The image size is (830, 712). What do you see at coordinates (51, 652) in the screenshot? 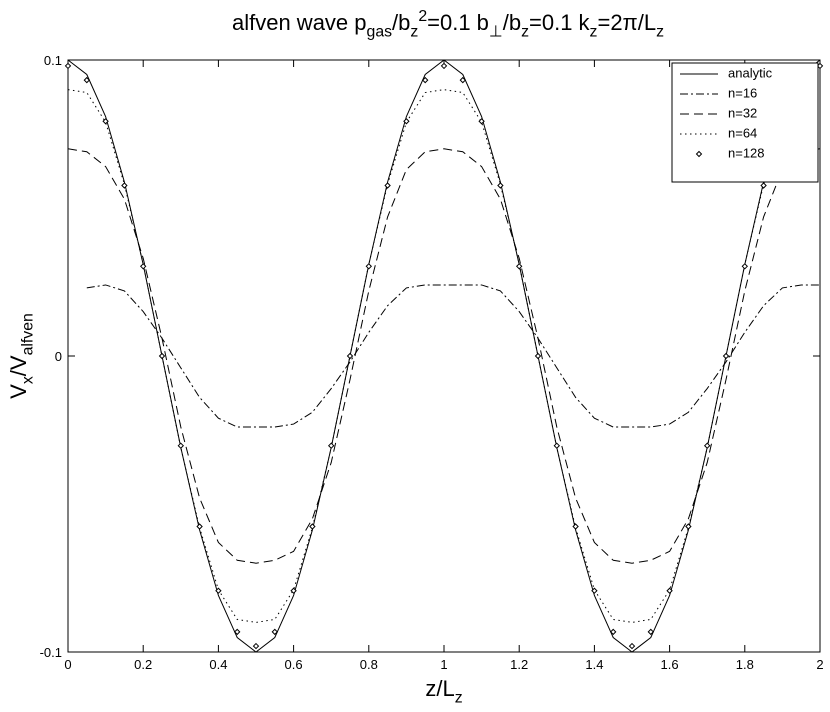
I see `y-tick-label: -0.1` at bounding box center [51, 652].